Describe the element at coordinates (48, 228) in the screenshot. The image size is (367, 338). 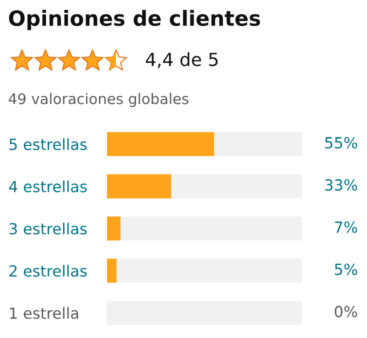
I see `y-tick-label: 3 estrellas` at that location.